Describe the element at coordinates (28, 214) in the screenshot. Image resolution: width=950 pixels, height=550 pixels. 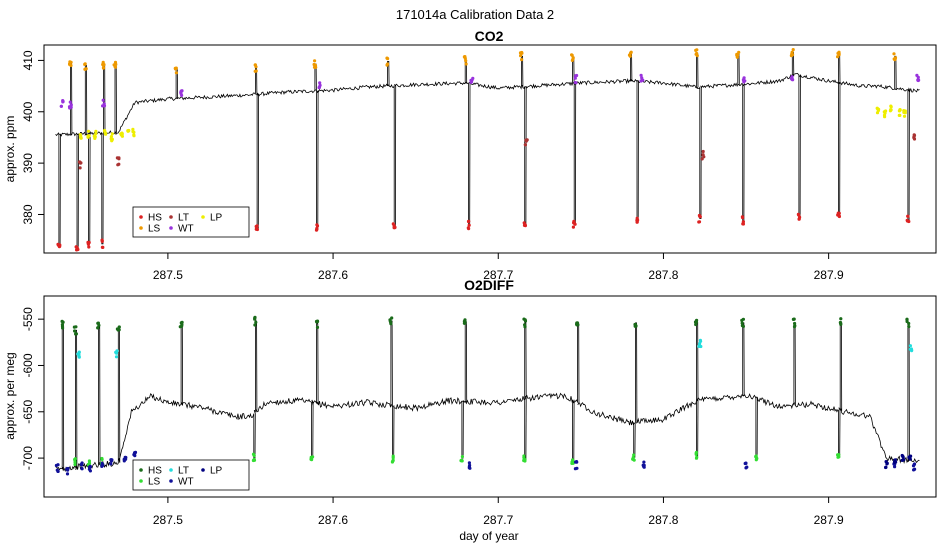
I see `co2-y-tick-label: 380` at that location.